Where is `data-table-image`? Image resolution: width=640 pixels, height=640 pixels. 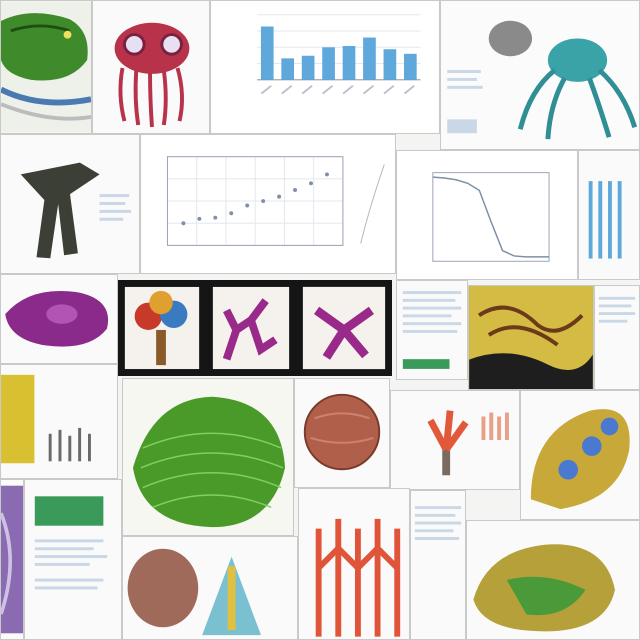
data-table-image is located at coordinates (432, 330).